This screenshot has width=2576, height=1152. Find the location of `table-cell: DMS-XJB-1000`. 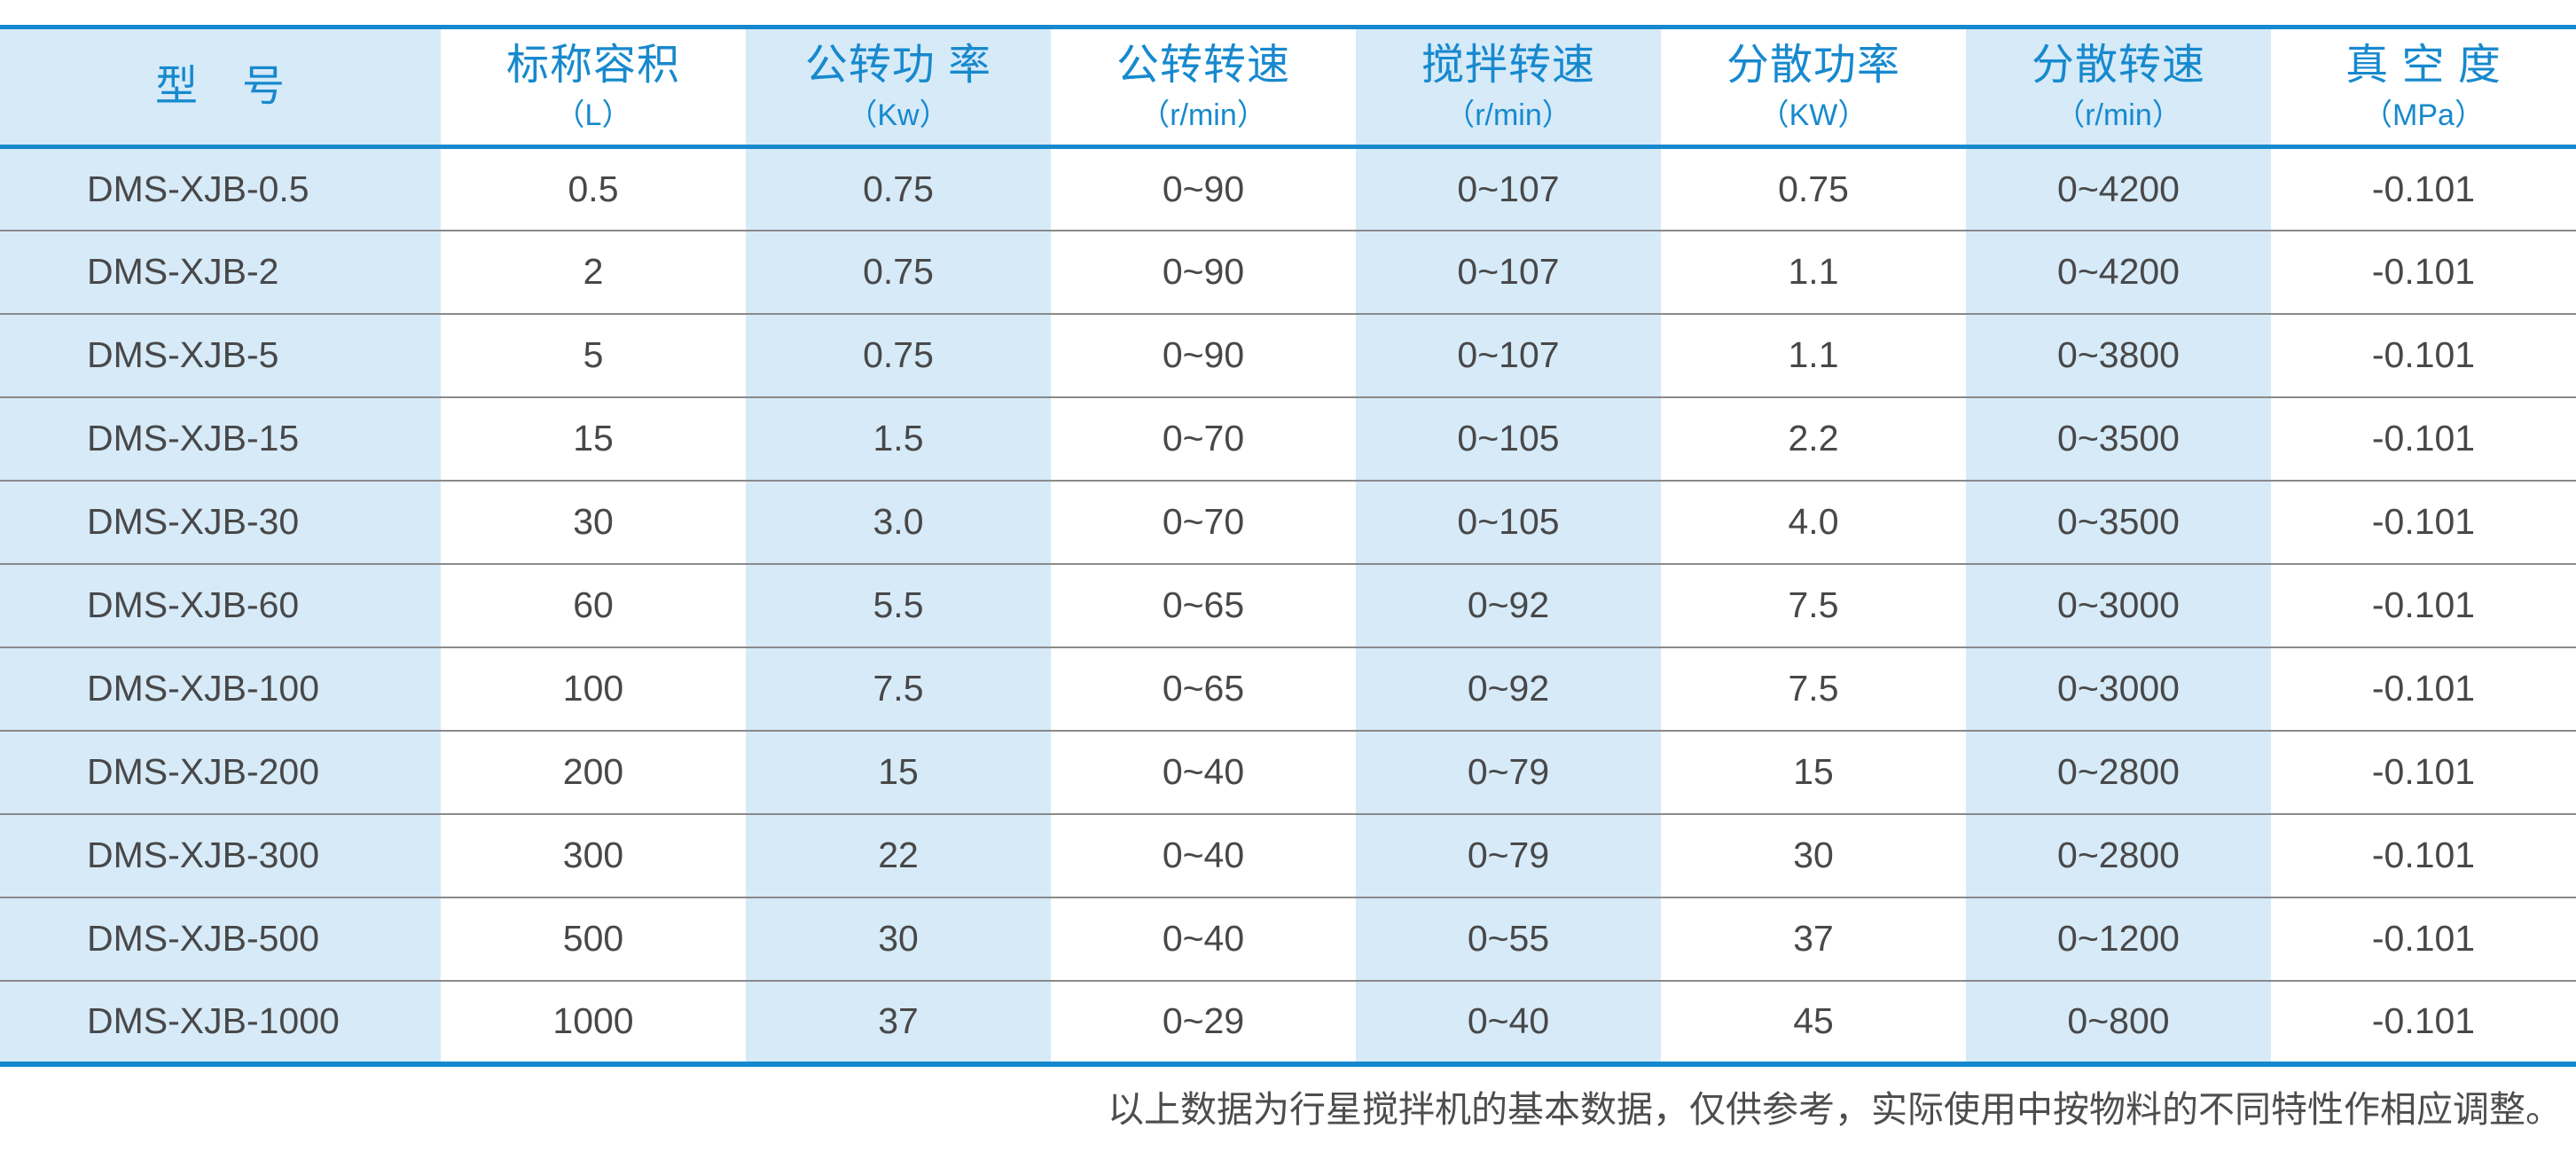

table-cell: DMS-XJB-1000 is located at coordinates (220, 1021).